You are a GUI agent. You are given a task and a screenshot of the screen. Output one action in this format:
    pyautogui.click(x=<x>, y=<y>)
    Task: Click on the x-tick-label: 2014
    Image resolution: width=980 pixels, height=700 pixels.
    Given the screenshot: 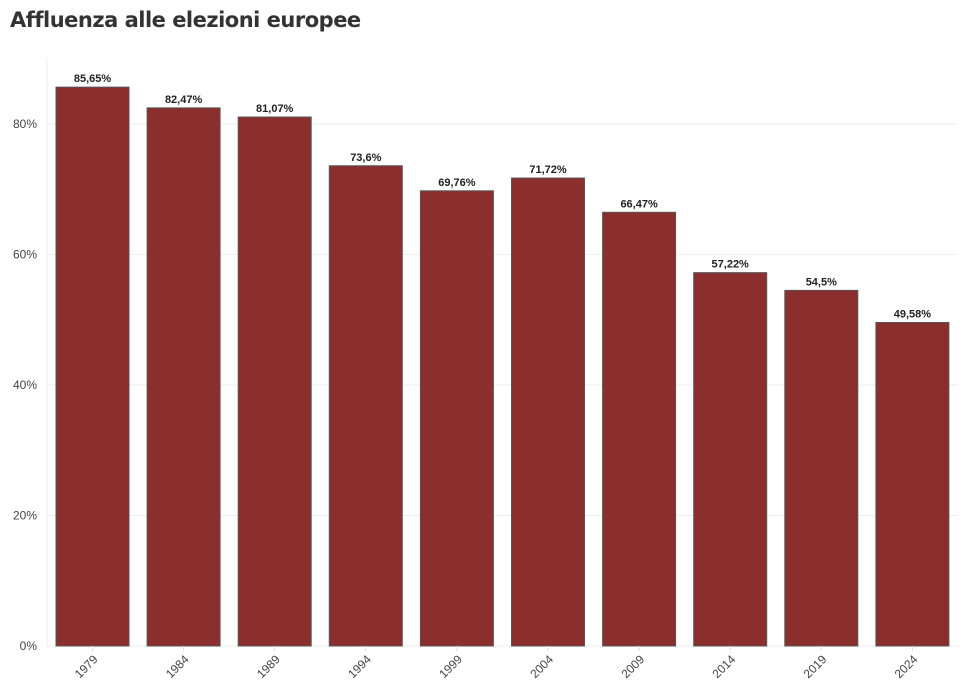 What is the action you would take?
    pyautogui.click(x=724, y=666)
    